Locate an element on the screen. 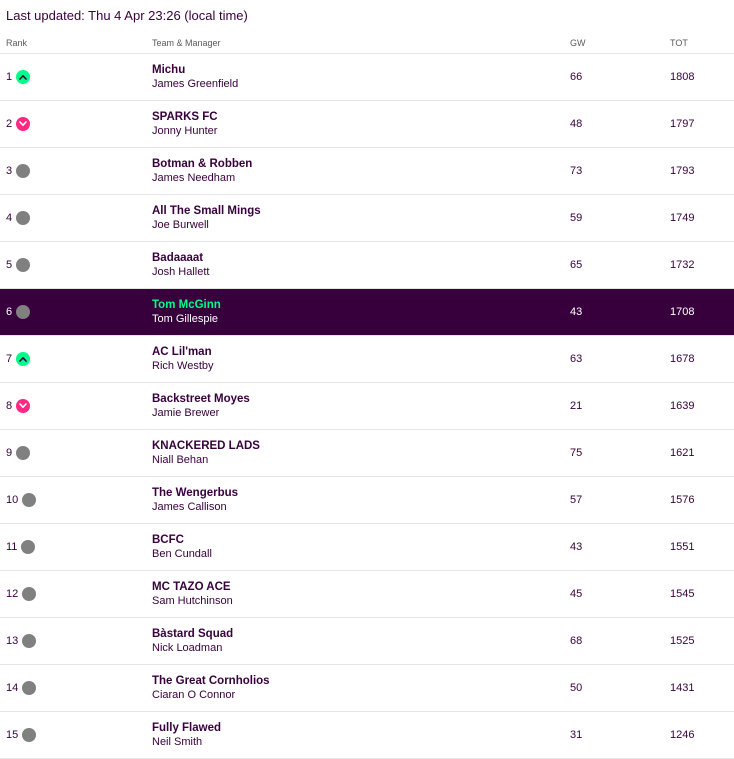 This screenshot has width=734, height=759. table-row: 3 Botman & Robben James Needham 73 1793 is located at coordinates (367, 171).